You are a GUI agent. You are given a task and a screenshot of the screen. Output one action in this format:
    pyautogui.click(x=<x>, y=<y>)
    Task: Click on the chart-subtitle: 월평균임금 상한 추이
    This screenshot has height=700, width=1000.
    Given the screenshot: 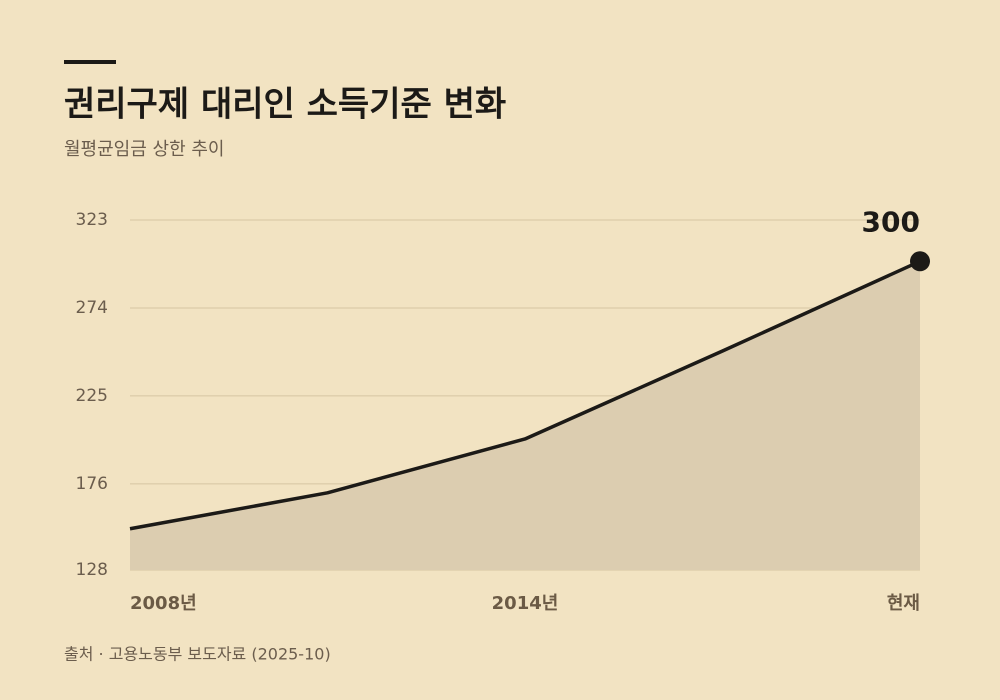 What is the action you would take?
    pyautogui.click(x=144, y=149)
    